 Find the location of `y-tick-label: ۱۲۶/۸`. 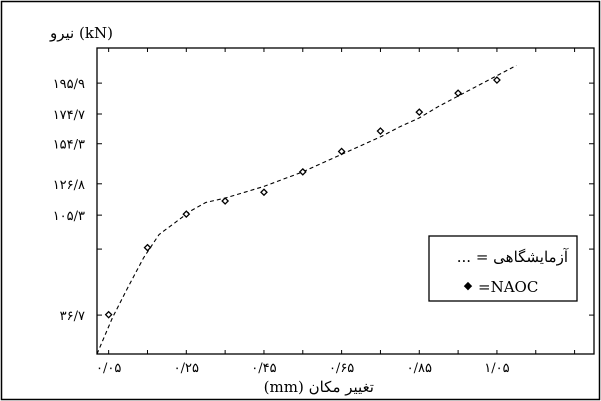

y-tick-label: ۱۲۶/۸ is located at coordinates (69, 185).